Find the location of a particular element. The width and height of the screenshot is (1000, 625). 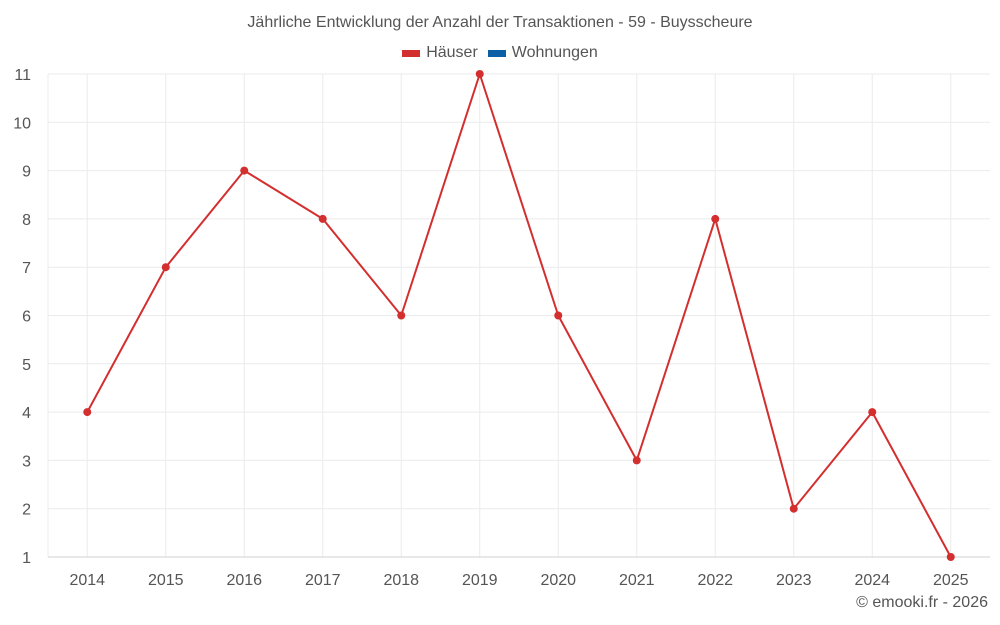

y-tick-label: 5 is located at coordinates (26, 365).